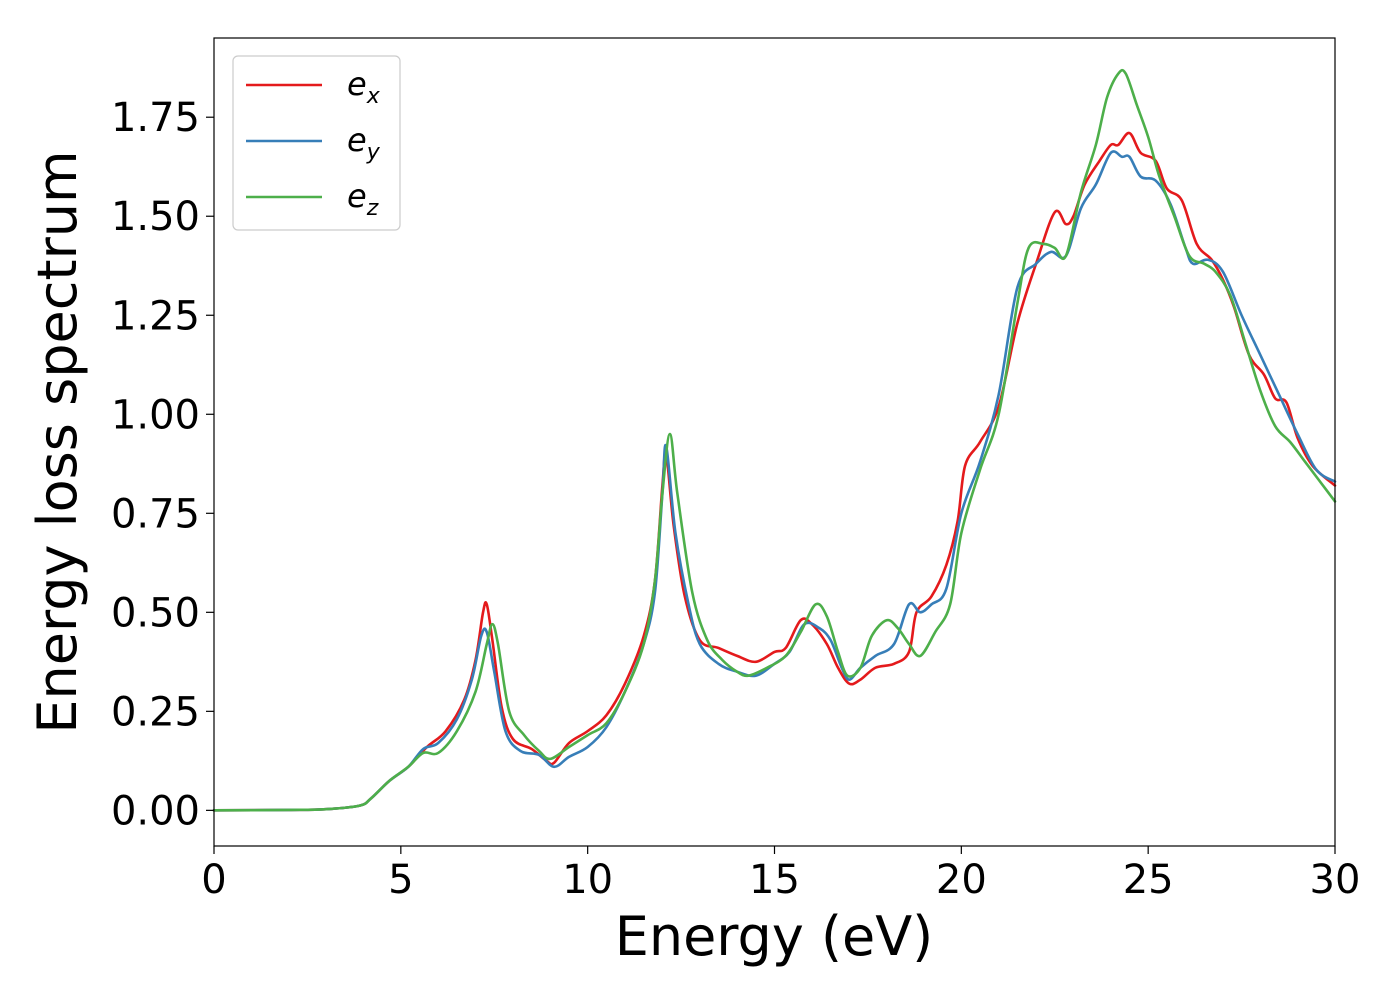  I want to click on y-tick-label: 1.75, so click(155, 118).